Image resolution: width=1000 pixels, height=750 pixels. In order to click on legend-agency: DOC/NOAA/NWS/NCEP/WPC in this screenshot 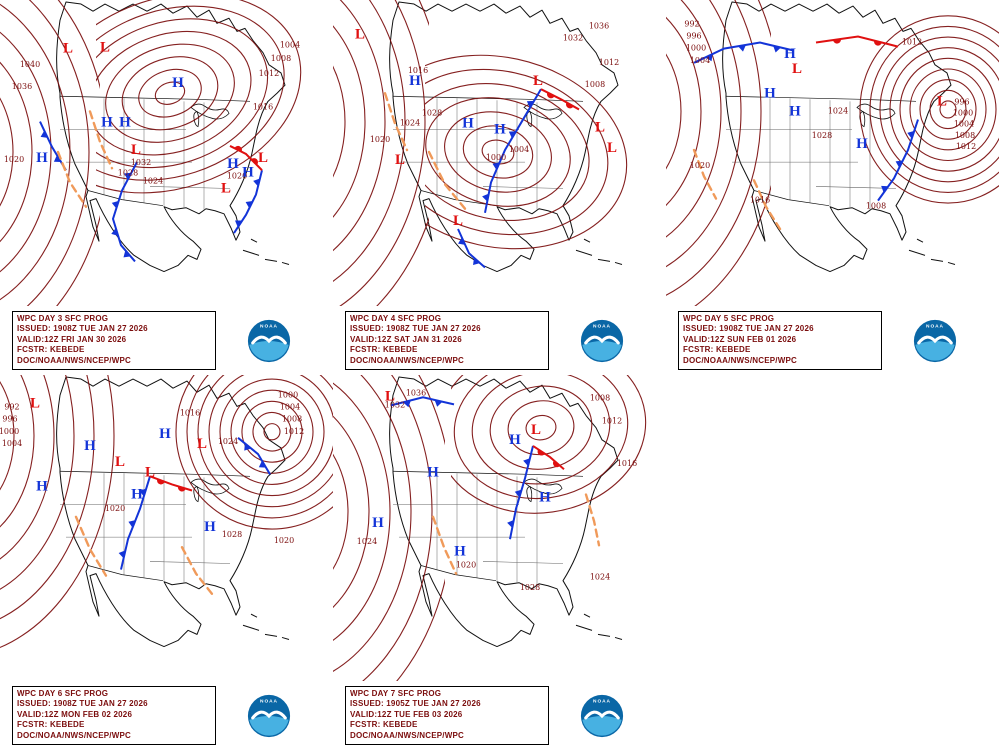, I will do `click(74, 360)`.